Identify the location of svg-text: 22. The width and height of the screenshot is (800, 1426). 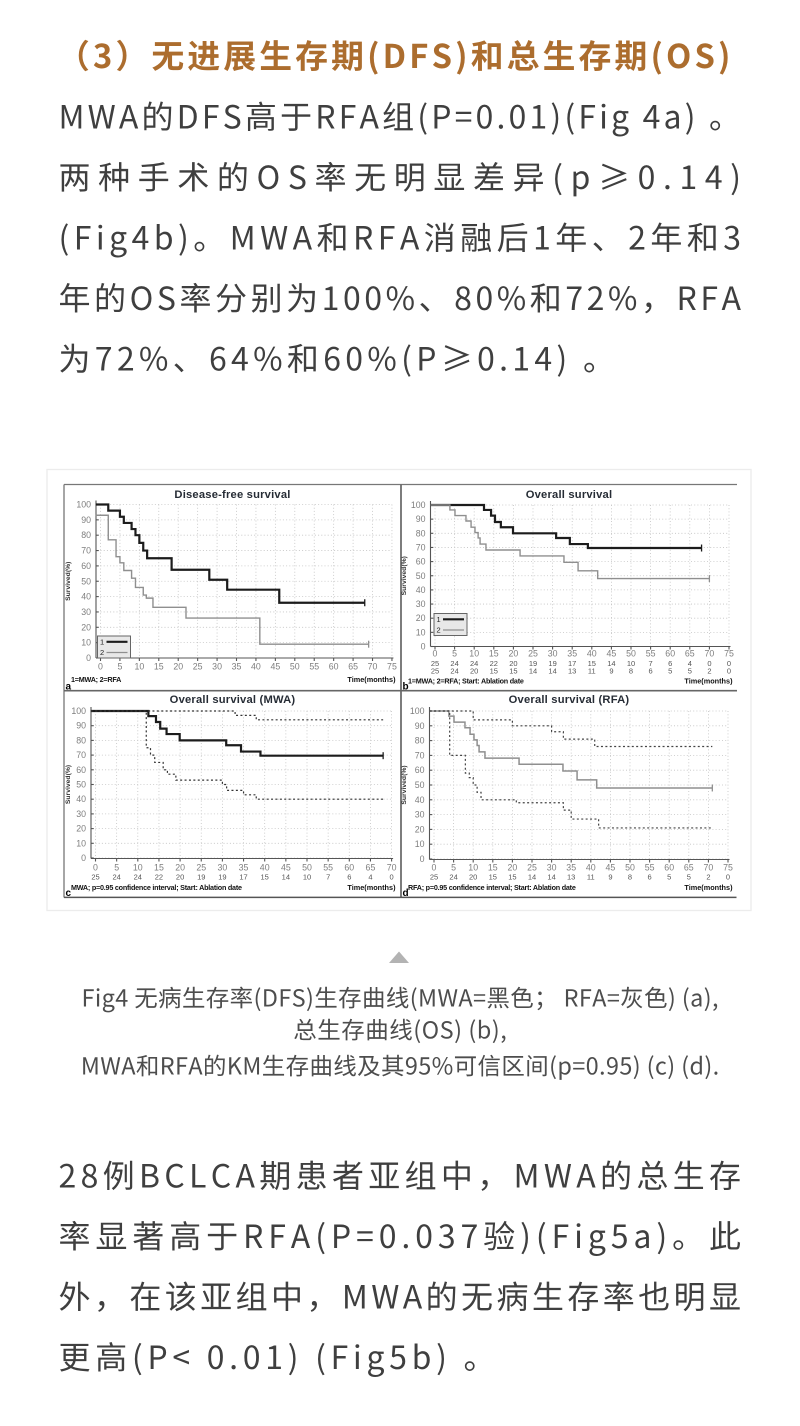
(494, 663).